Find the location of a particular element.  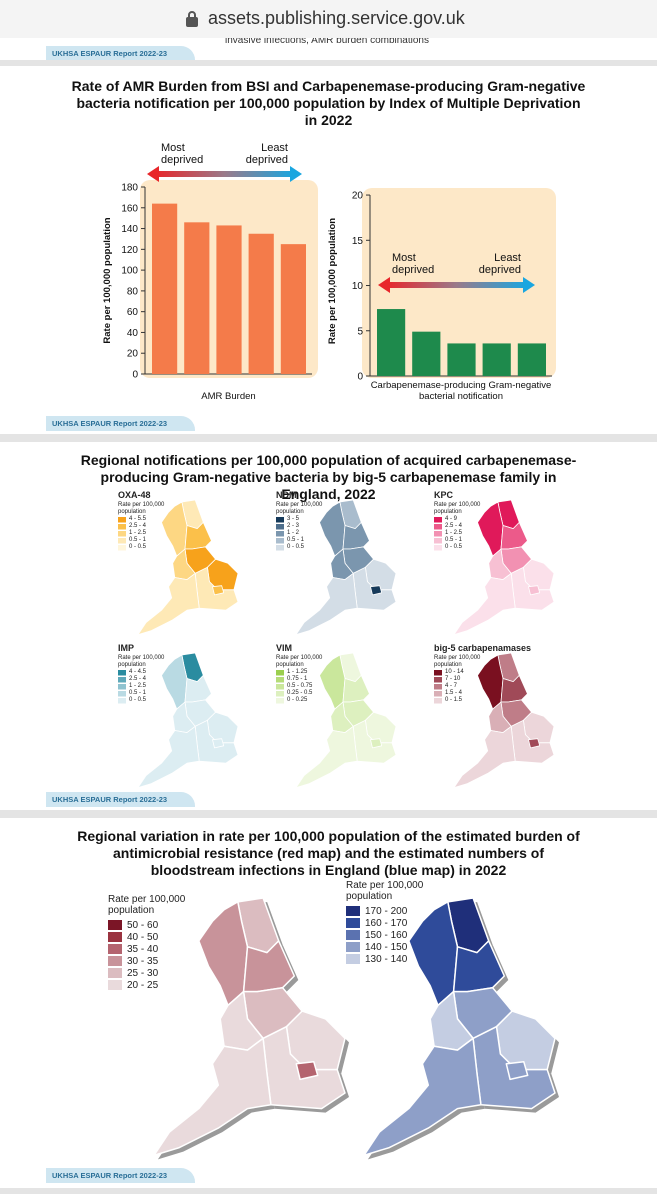

arrow-label: Least deprived is located at coordinates (266, 154).